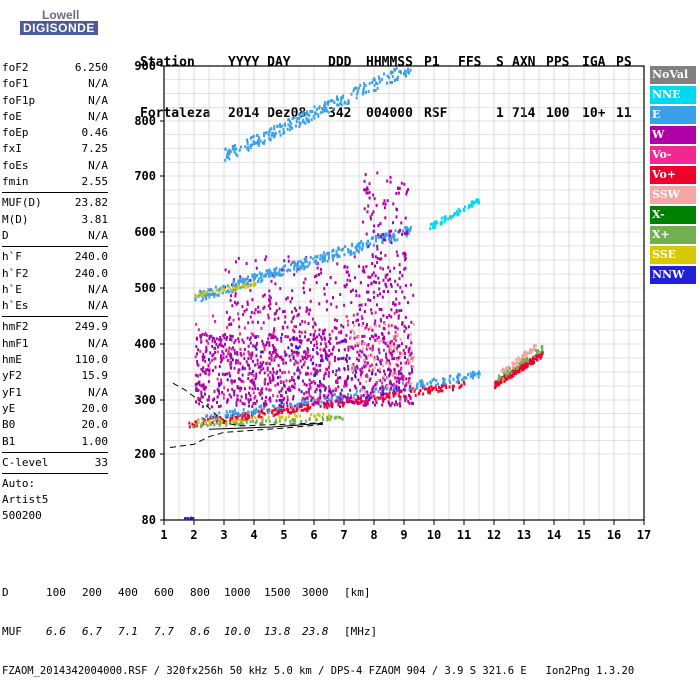 Image resolution: width=700 pixels, height=691 pixels. I want to click on echo-region-third-hop-e, so click(318, 114).